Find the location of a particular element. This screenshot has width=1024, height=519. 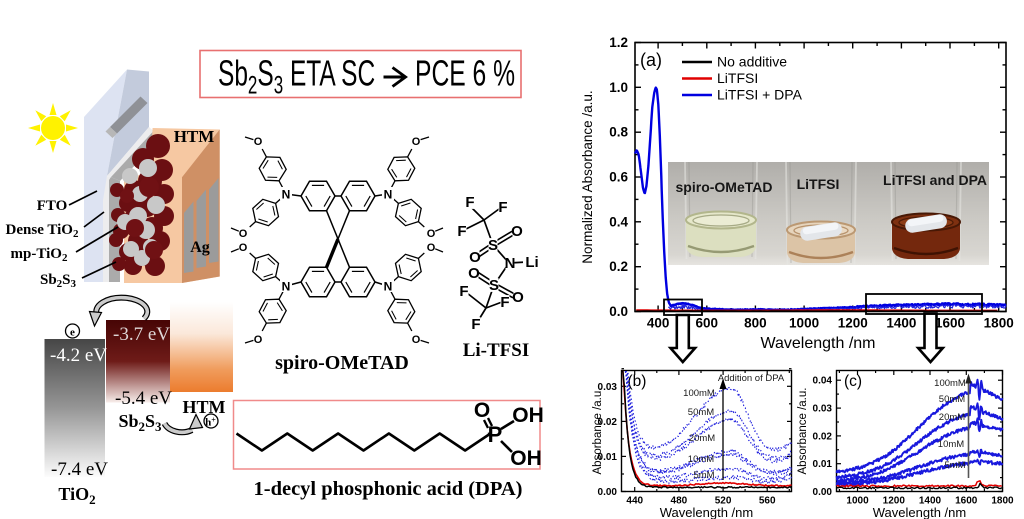

svg-text: -3.7 eV is located at coordinates (141, 334).